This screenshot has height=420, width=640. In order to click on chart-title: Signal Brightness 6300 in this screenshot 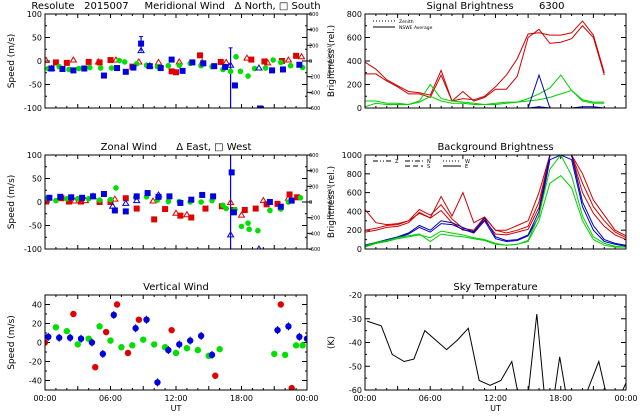, I will do `click(495, 6)`.